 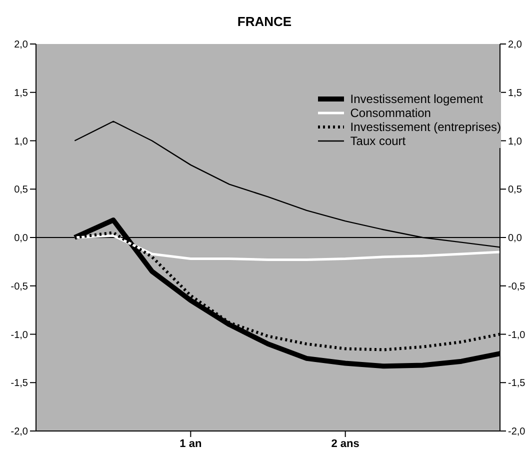 What do you see at coordinates (345, 444) in the screenshot?
I see `x-tick-label: 2 ans` at bounding box center [345, 444].